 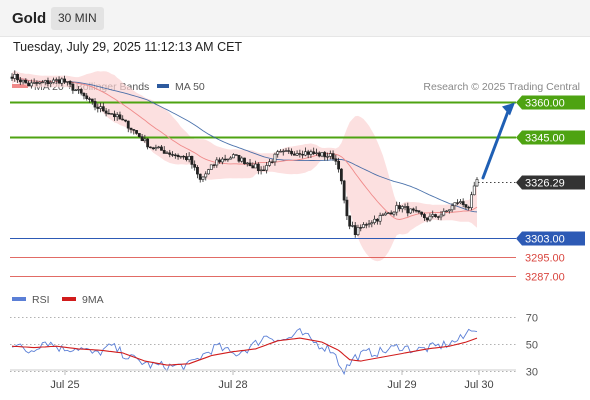 I want to click on ma9-legend-label: 9MA, so click(x=93, y=300).